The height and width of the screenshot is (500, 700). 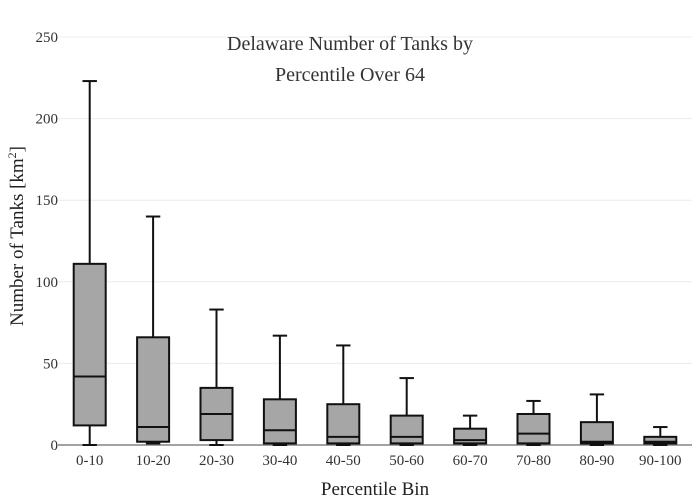 I want to click on x-tick-label: 60-70, so click(x=470, y=461).